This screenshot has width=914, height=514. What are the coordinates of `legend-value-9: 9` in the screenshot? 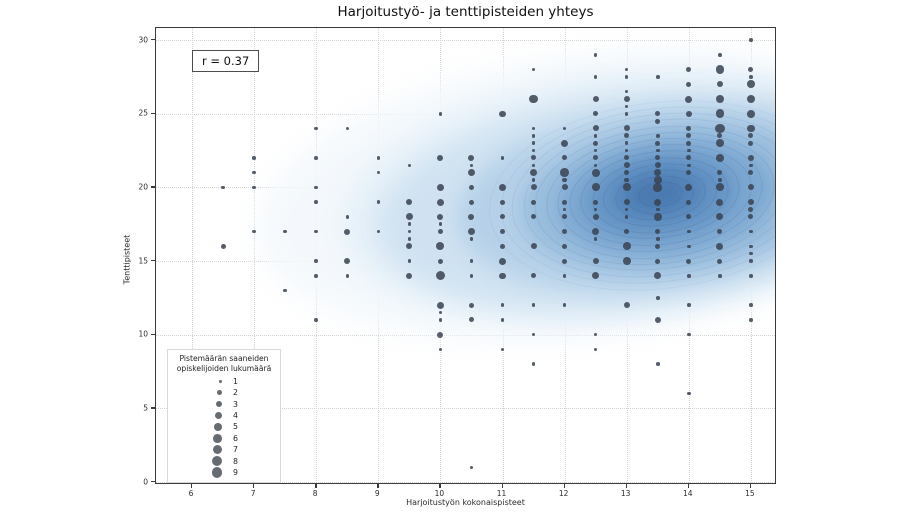 It's located at (235, 473).